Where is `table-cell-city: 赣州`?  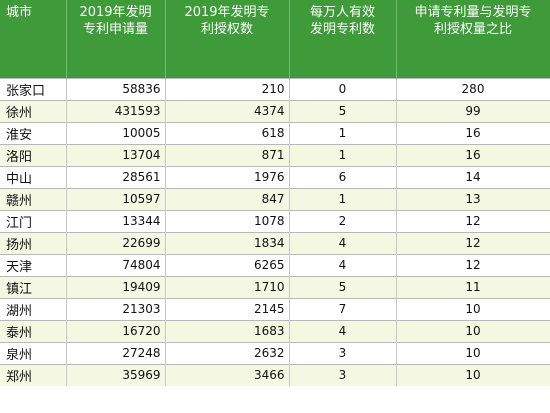 table-cell-city: 赣州 is located at coordinates (33, 198).